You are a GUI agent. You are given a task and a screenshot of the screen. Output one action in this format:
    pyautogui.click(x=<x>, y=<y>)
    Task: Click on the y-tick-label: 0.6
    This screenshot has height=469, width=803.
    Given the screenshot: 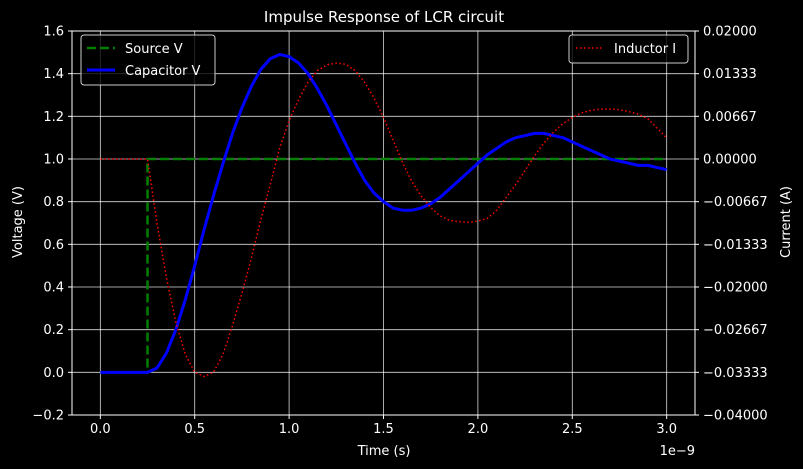 What is the action you would take?
    pyautogui.click(x=53, y=245)
    